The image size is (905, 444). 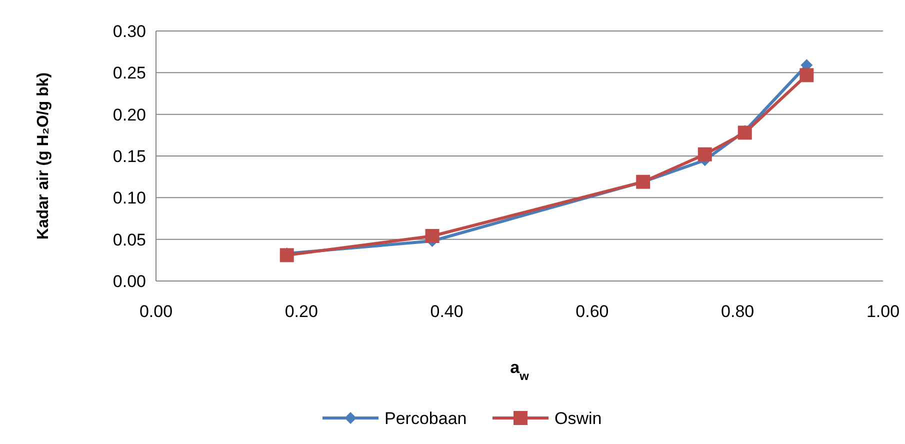 What do you see at coordinates (520, 370) in the screenshot?
I see `x-axis-title: a$_{w}$` at bounding box center [520, 370].